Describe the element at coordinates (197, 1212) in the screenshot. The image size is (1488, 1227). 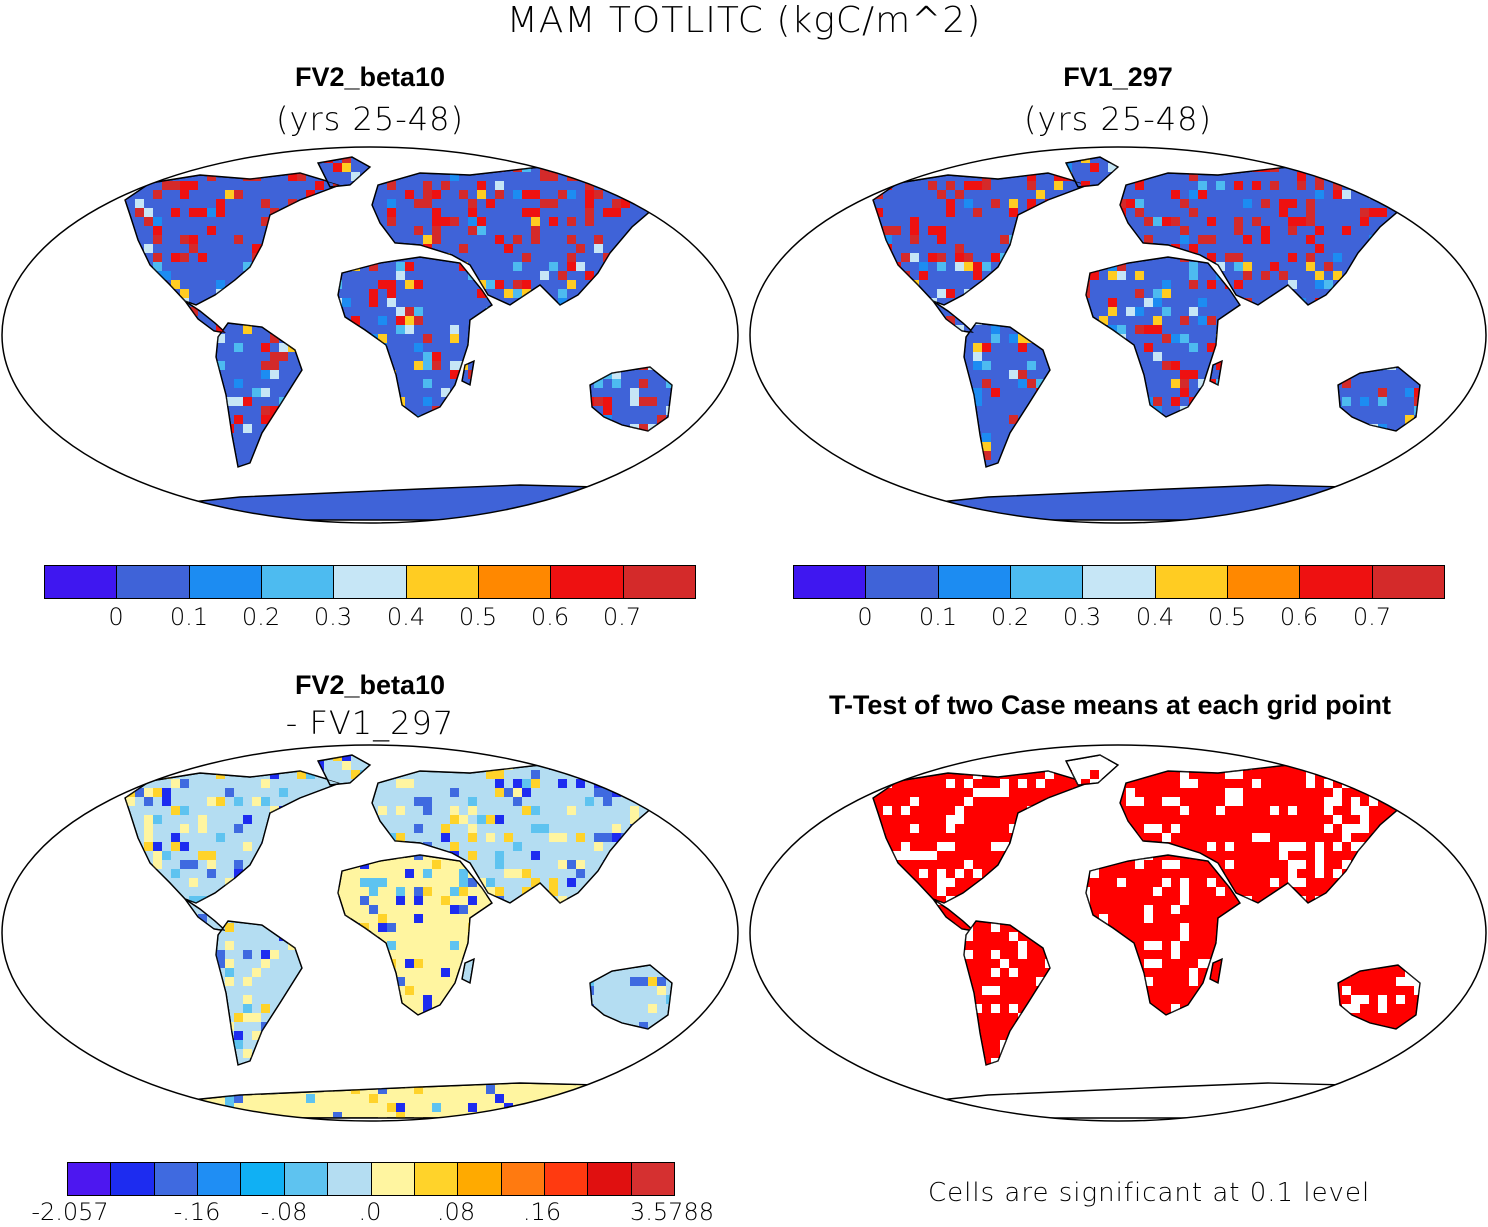
I see `colorbar-tick-label: -.16` at that location.